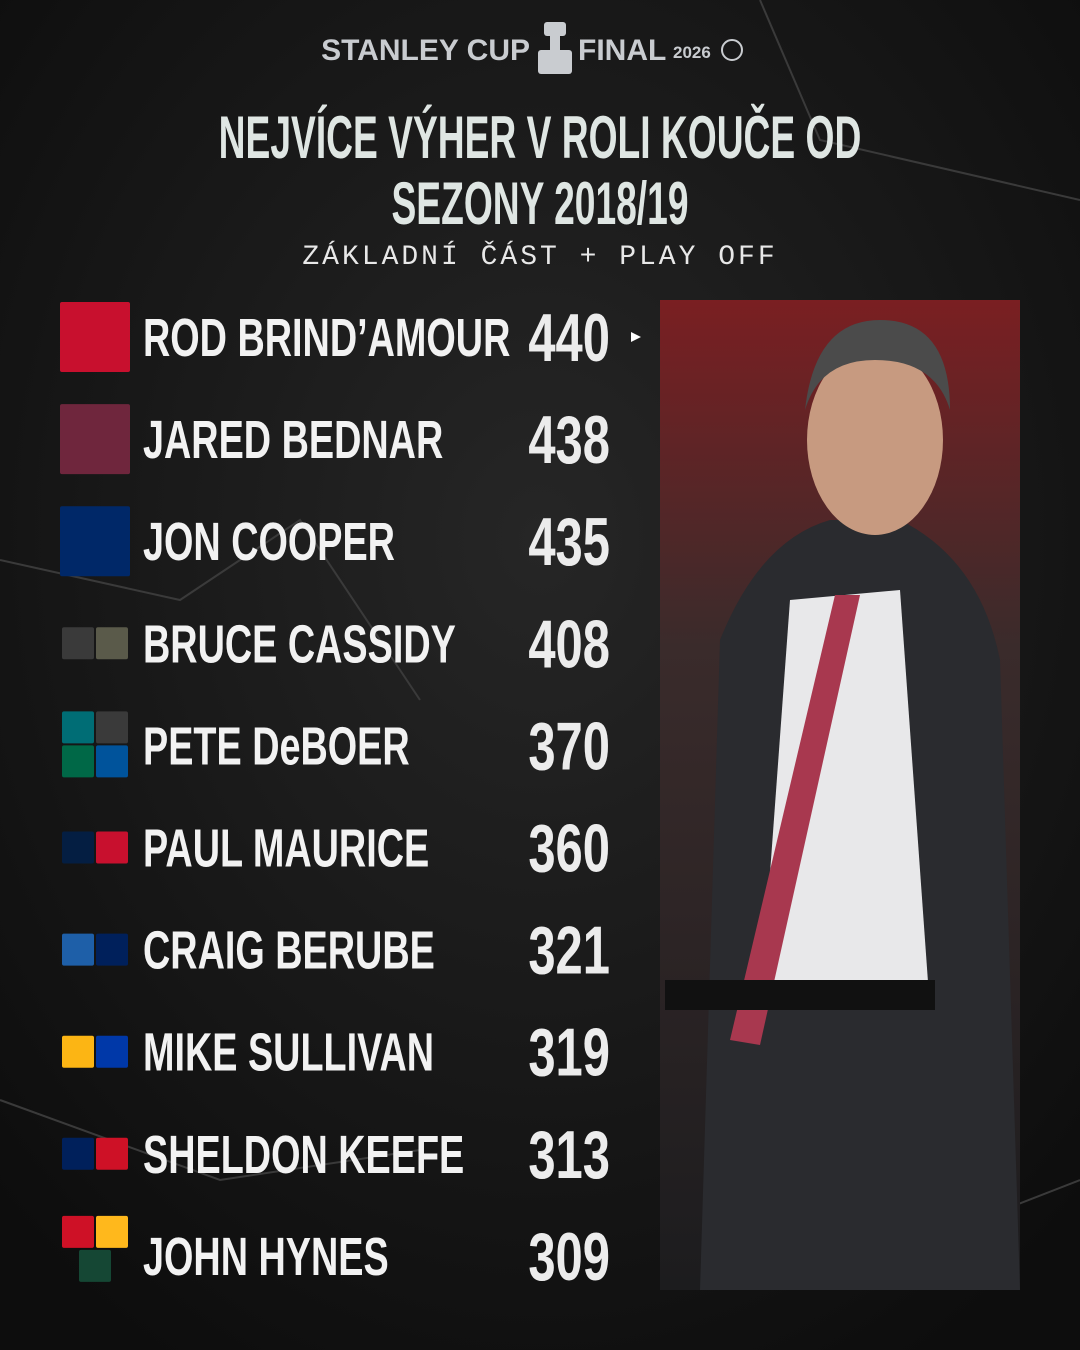  Describe the element at coordinates (732, 50) in the screenshot. I see `league-logo` at that location.